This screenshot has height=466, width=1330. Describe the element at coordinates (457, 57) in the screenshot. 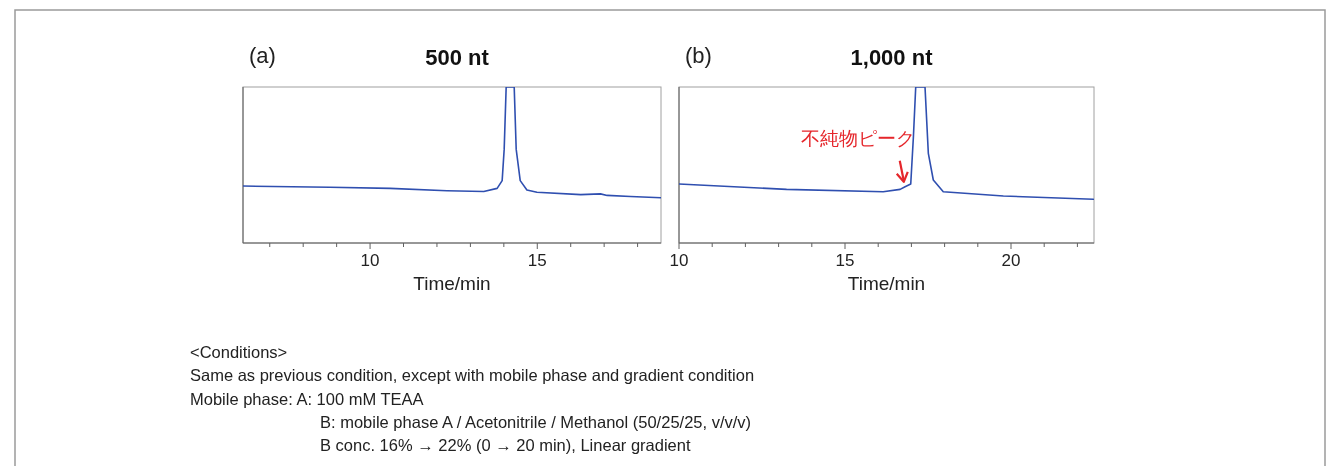

I see `chart-title: 500 nt` at that location.